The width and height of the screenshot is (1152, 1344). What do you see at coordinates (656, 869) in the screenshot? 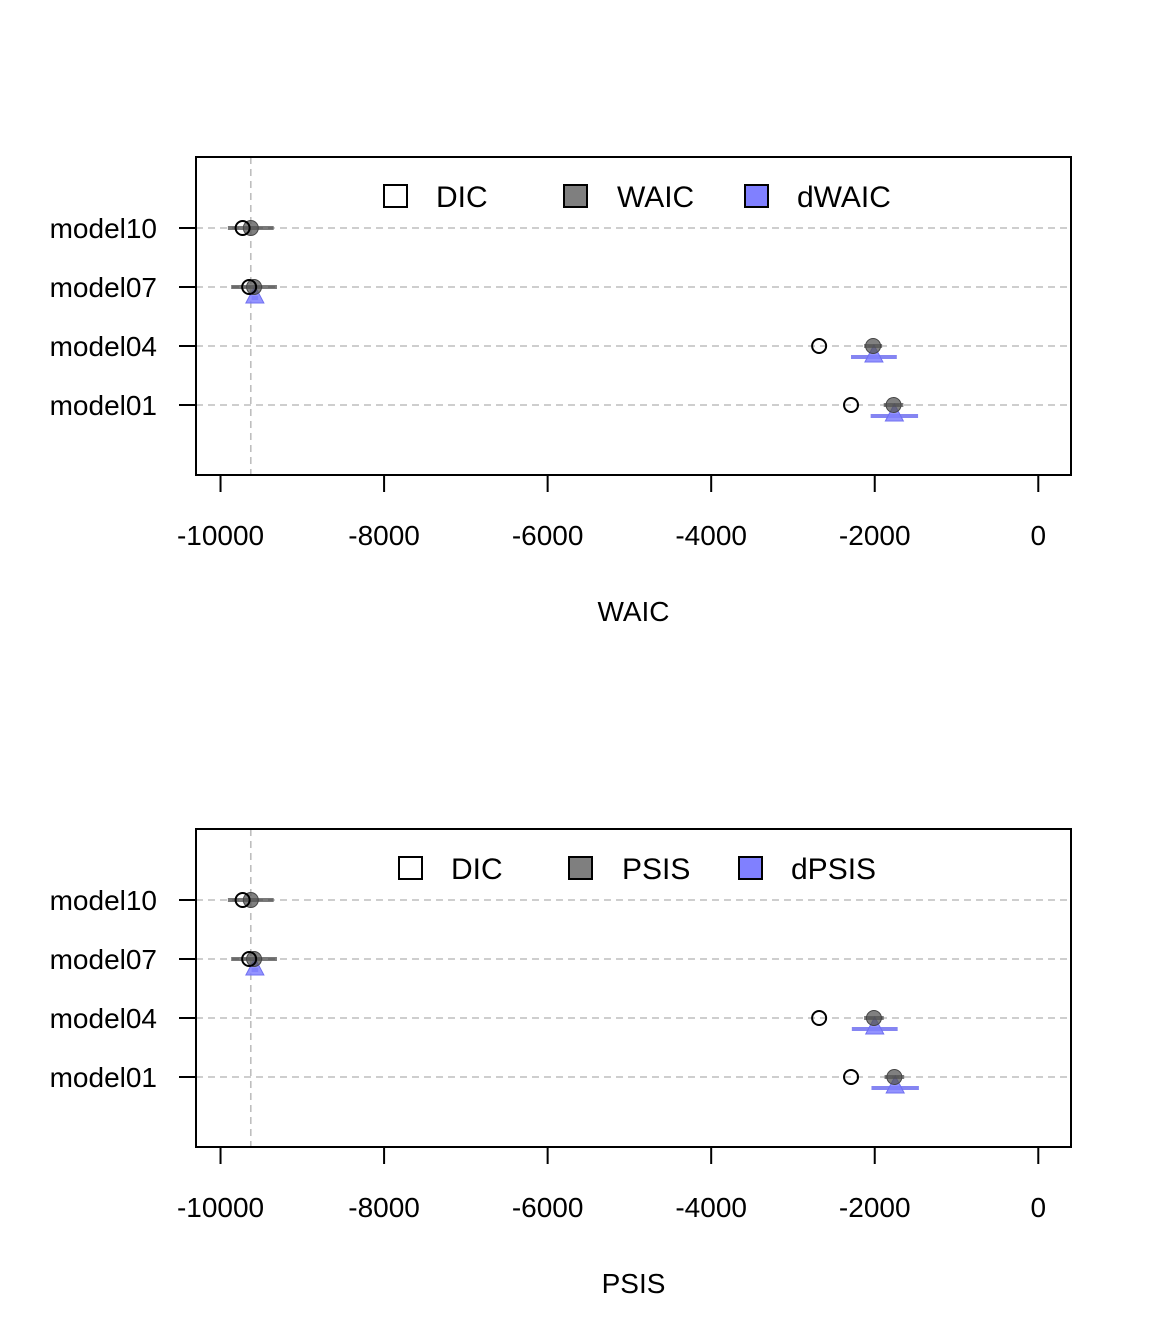
I see `legend-label-psis: PSIS` at bounding box center [656, 869].